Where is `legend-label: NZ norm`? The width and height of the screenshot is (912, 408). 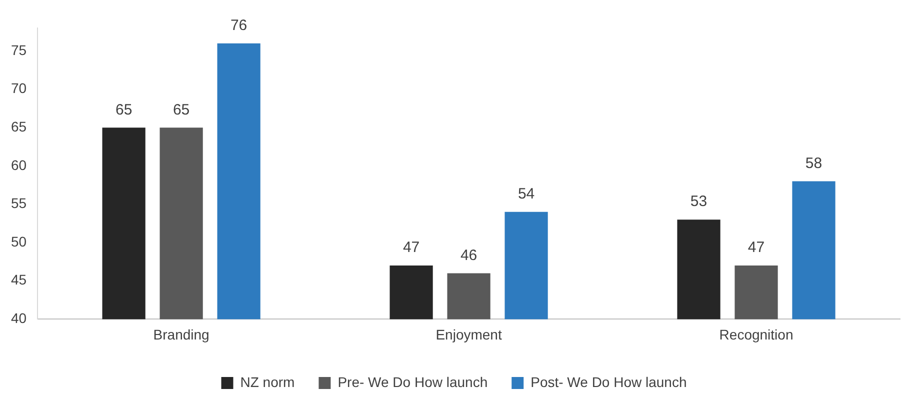
legend-label: NZ norm is located at coordinates (267, 382).